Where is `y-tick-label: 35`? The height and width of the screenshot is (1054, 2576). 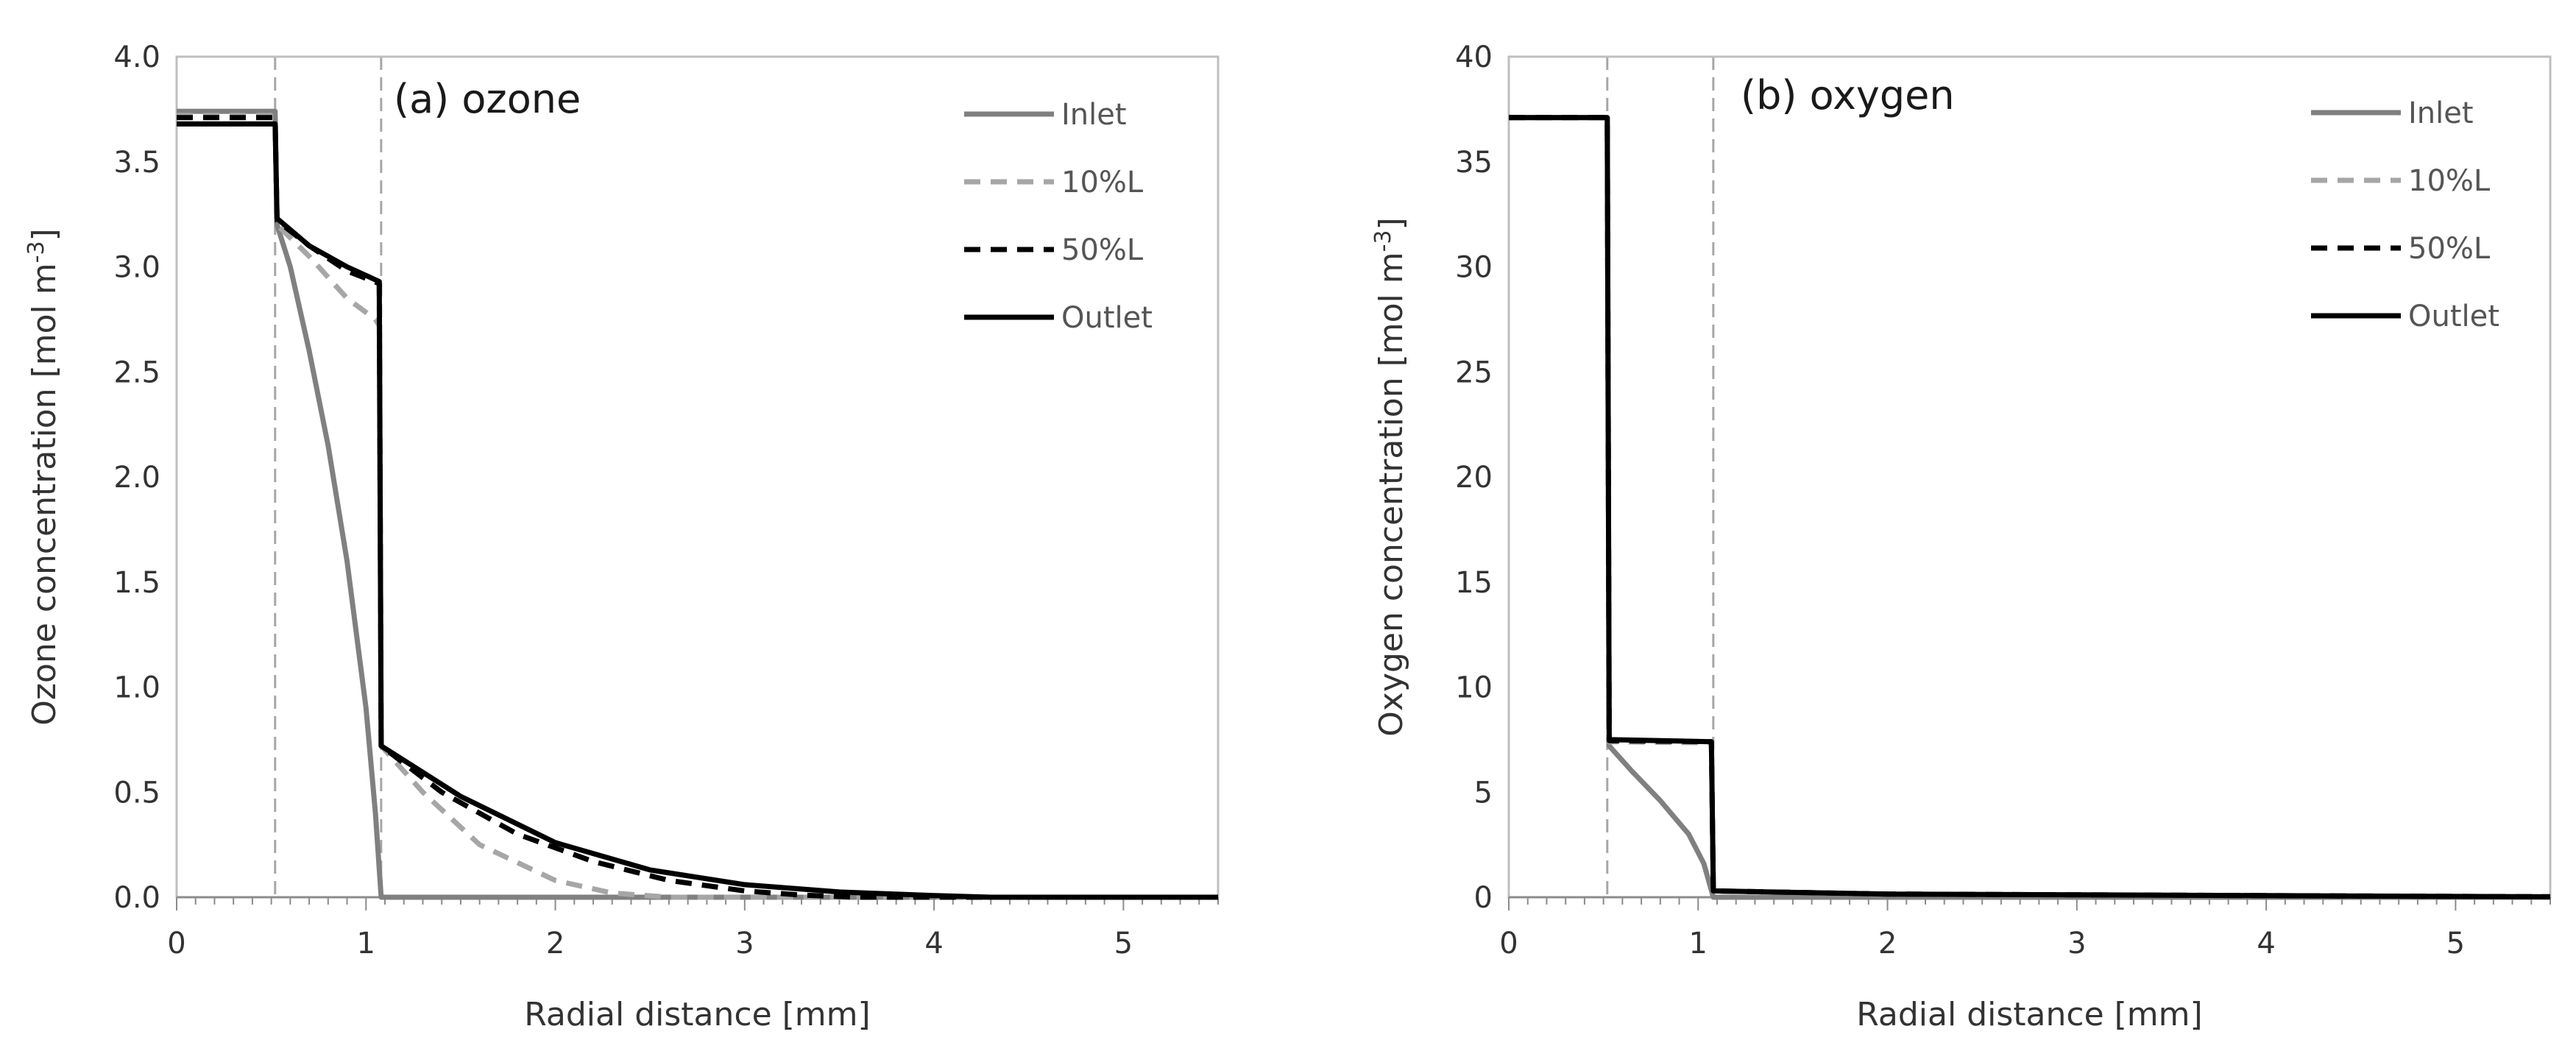 y-tick-label: 35 is located at coordinates (1474, 163).